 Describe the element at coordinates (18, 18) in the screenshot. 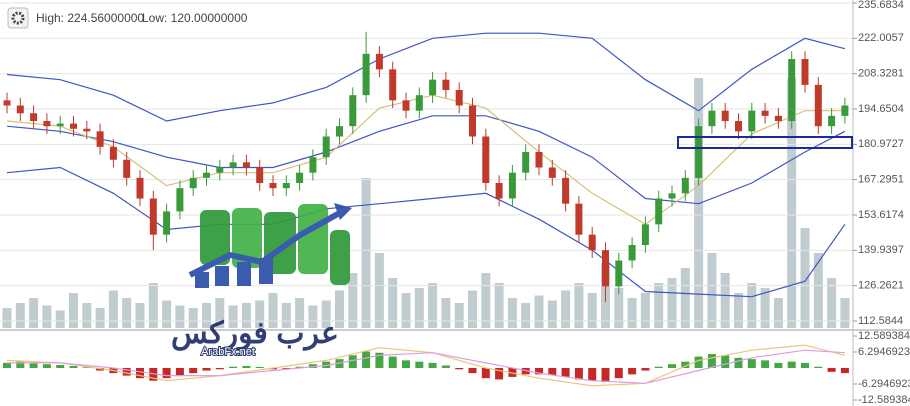

I see `settings-button` at that location.